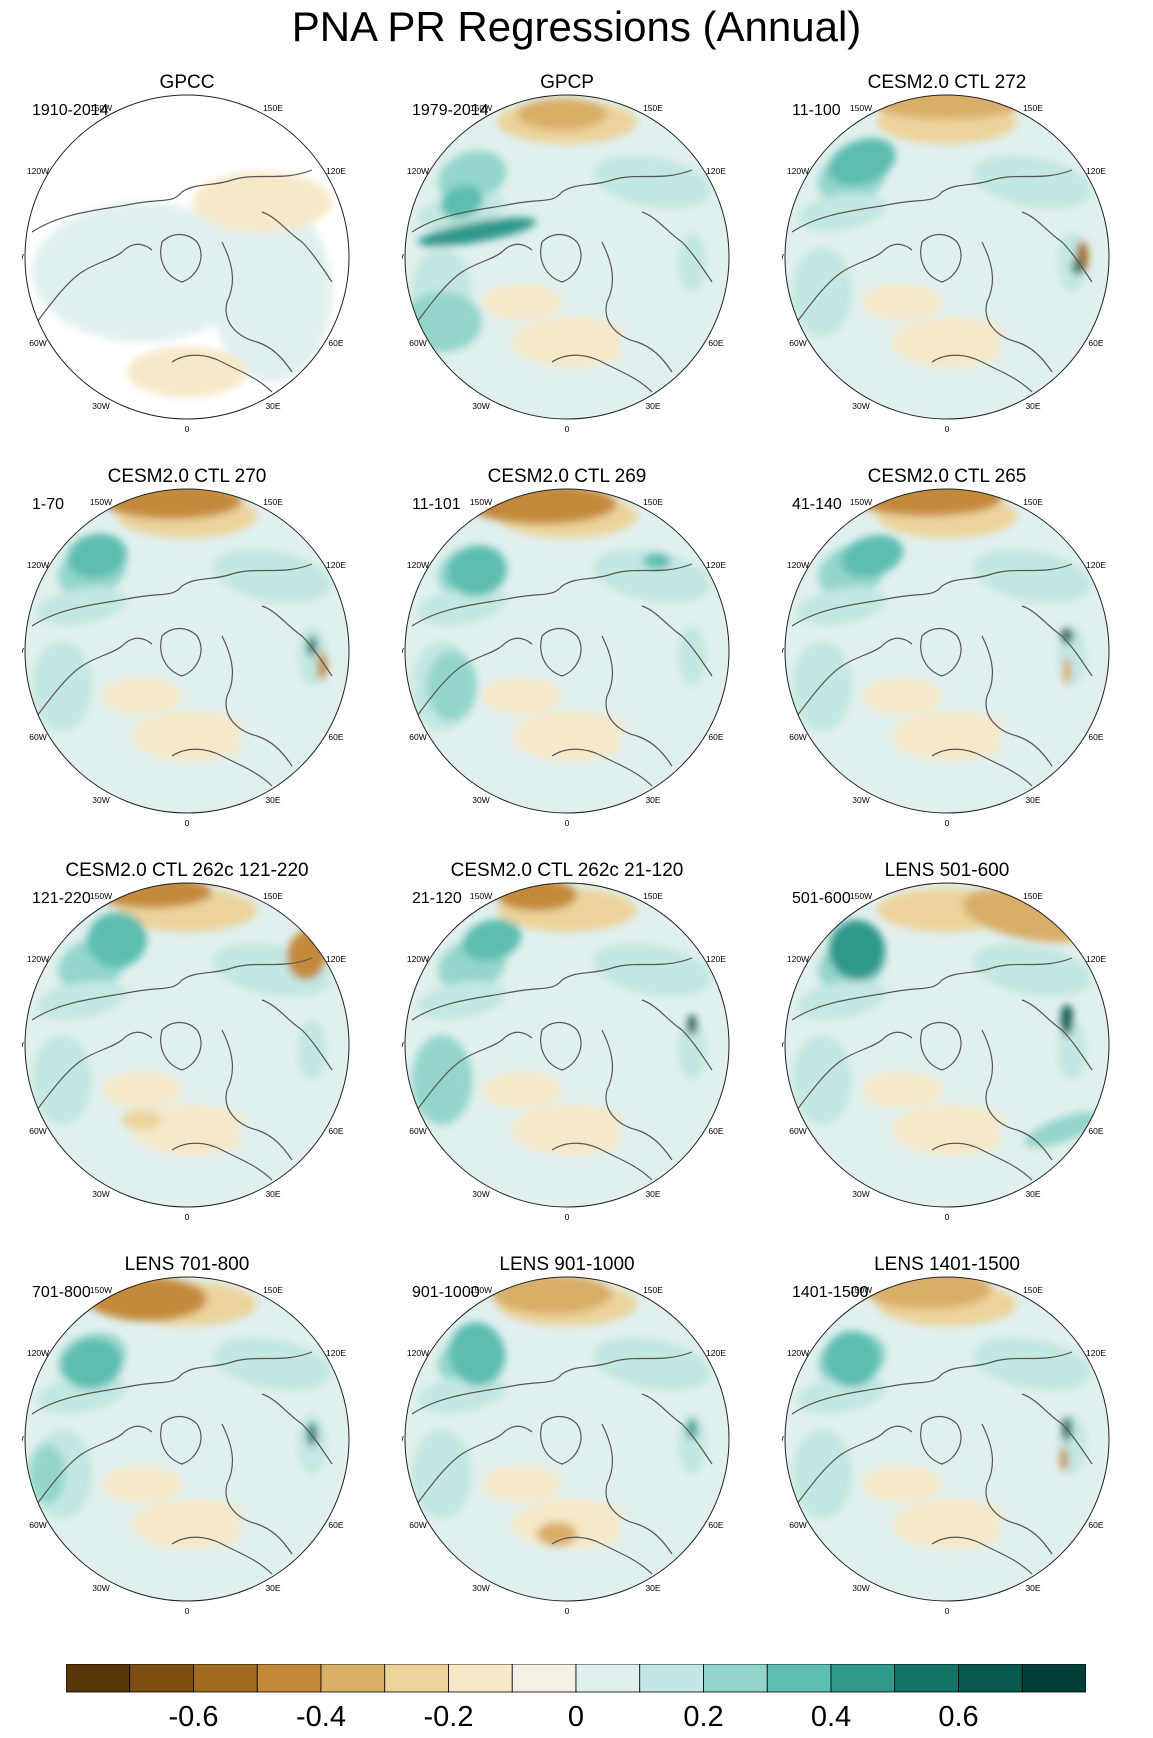 The width and height of the screenshot is (1153, 1738). I want to click on longitude-label: 30E, so click(272, 1194).